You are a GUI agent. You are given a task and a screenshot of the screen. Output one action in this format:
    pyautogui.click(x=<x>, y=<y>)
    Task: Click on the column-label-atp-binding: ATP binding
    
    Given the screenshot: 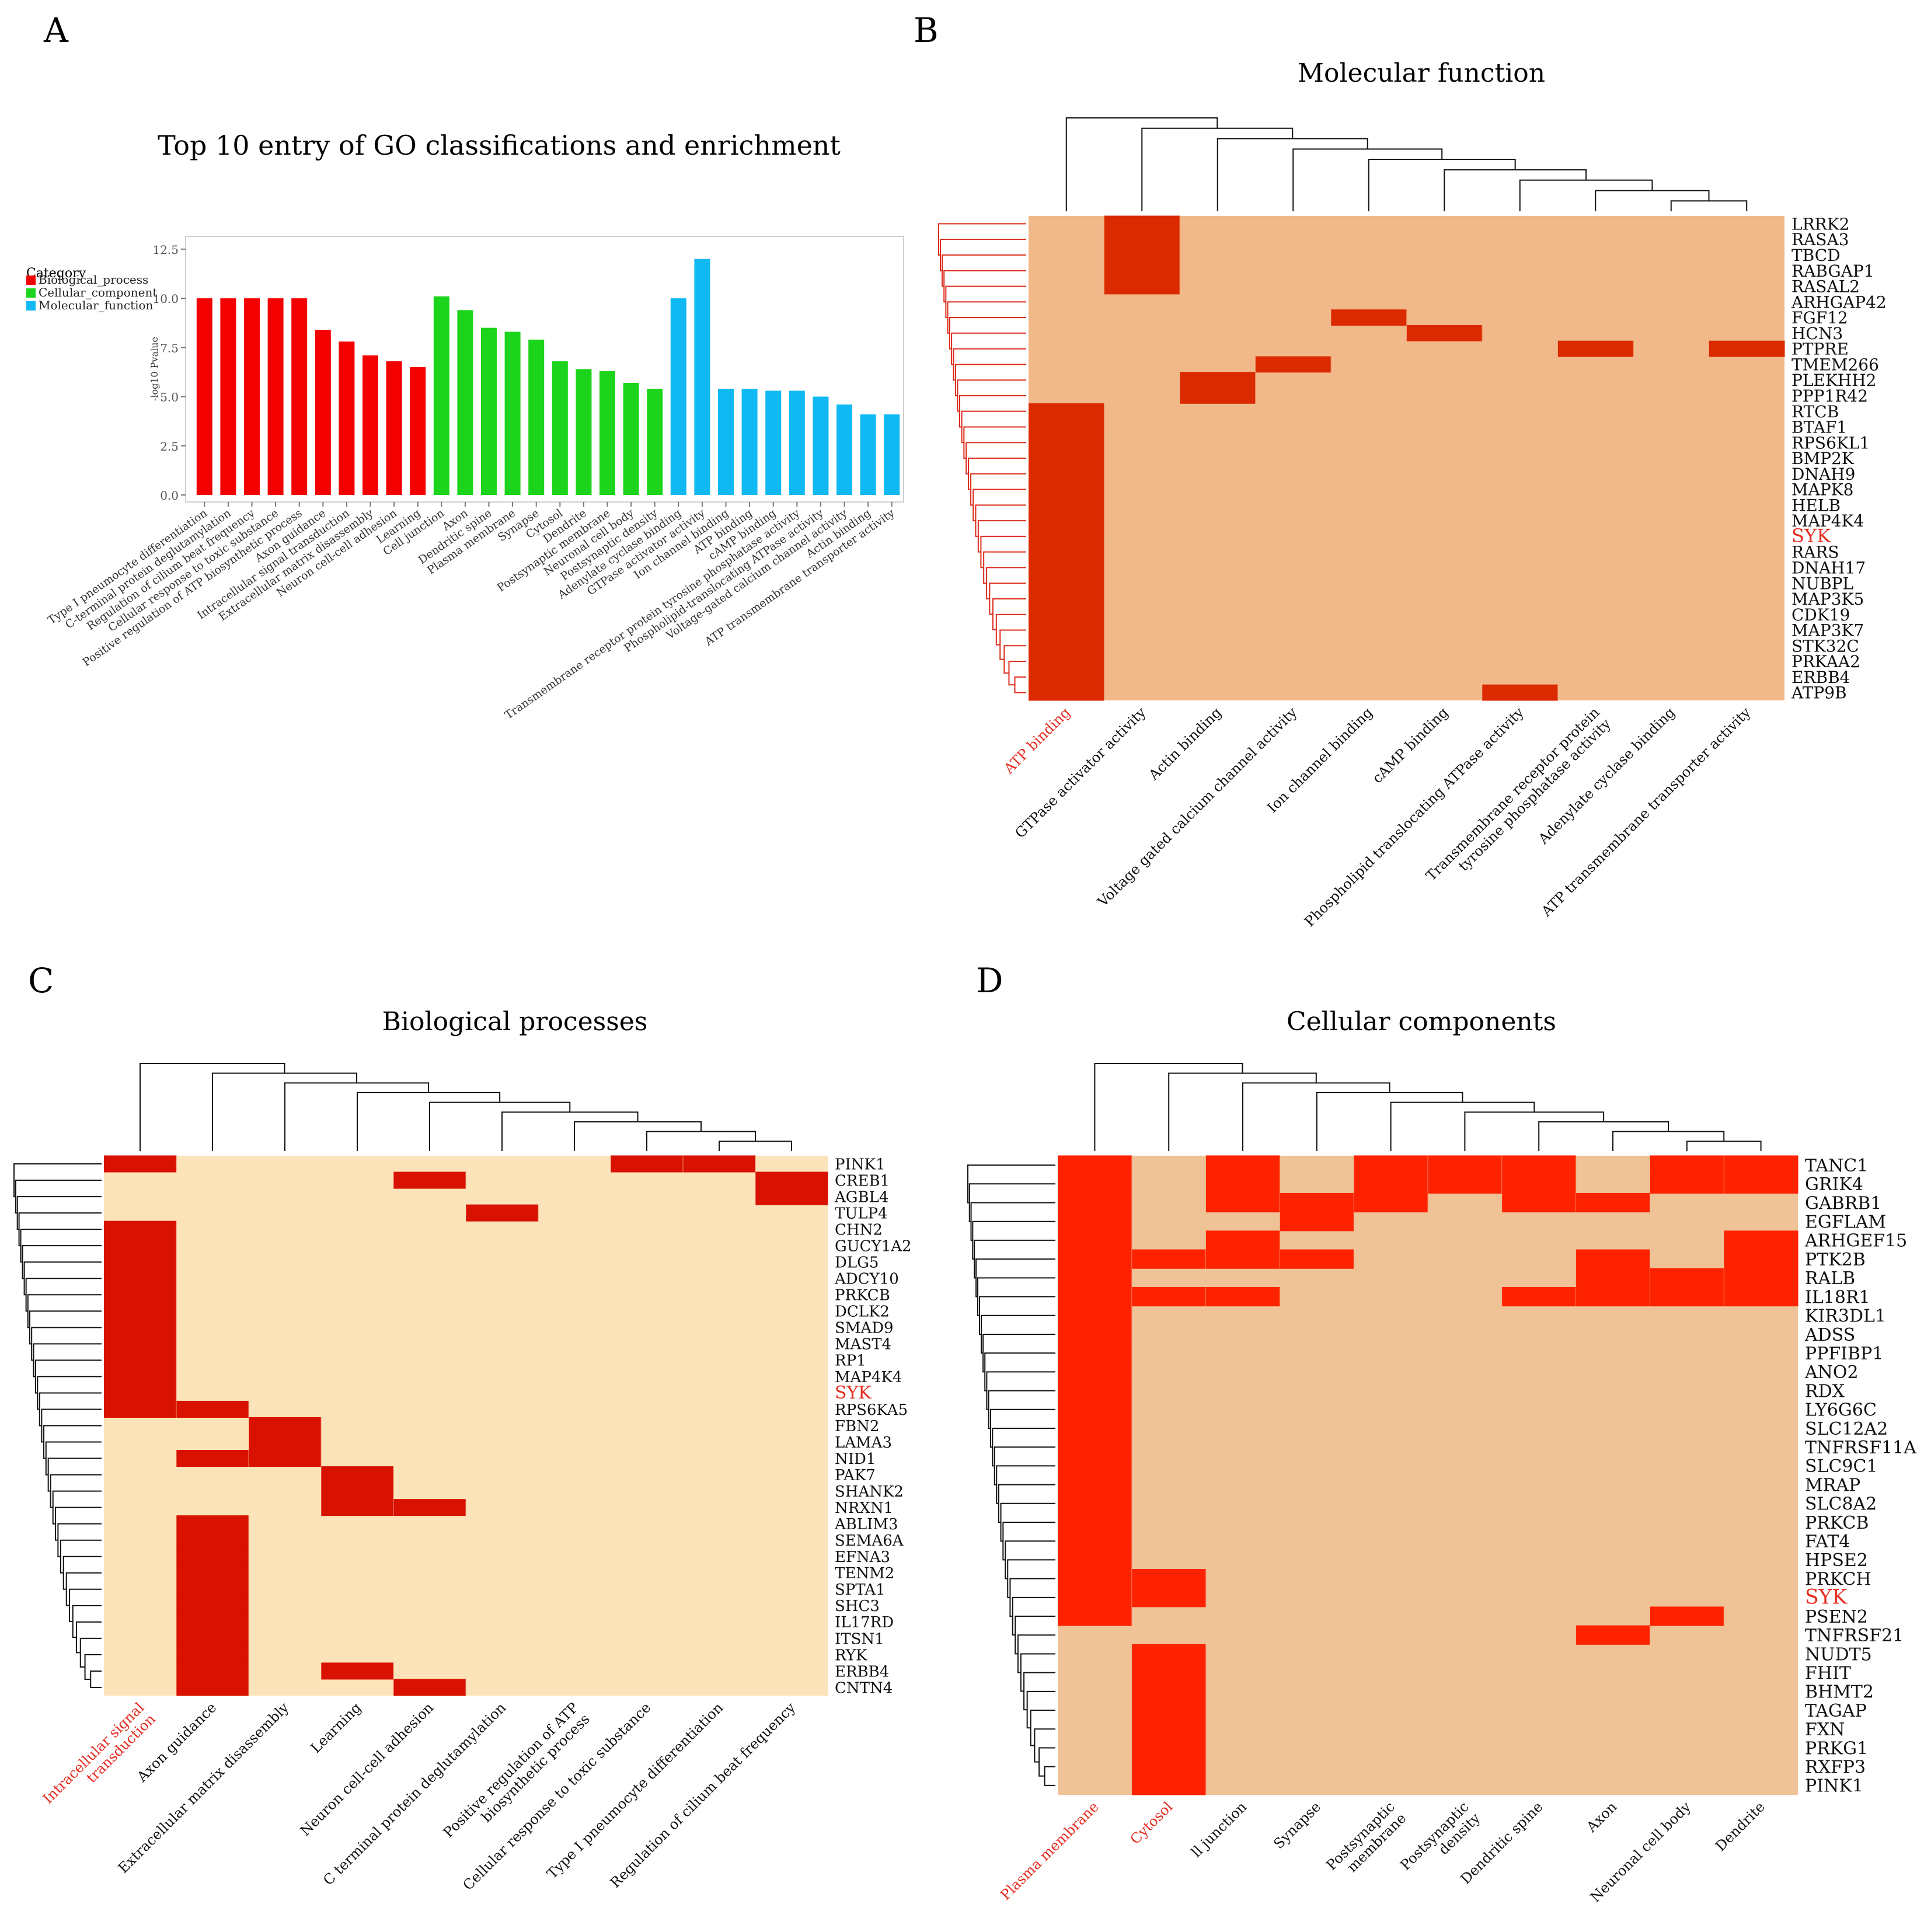 What is the action you would take?
    pyautogui.click(x=1037, y=740)
    